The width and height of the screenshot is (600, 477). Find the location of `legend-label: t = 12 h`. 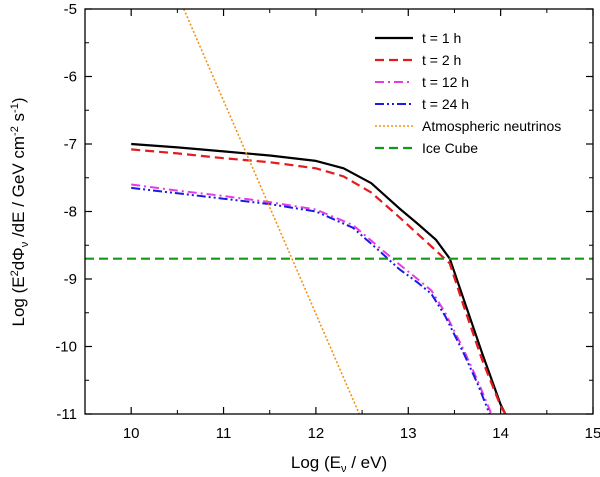

legend-label: t = 12 h is located at coordinates (445, 82).